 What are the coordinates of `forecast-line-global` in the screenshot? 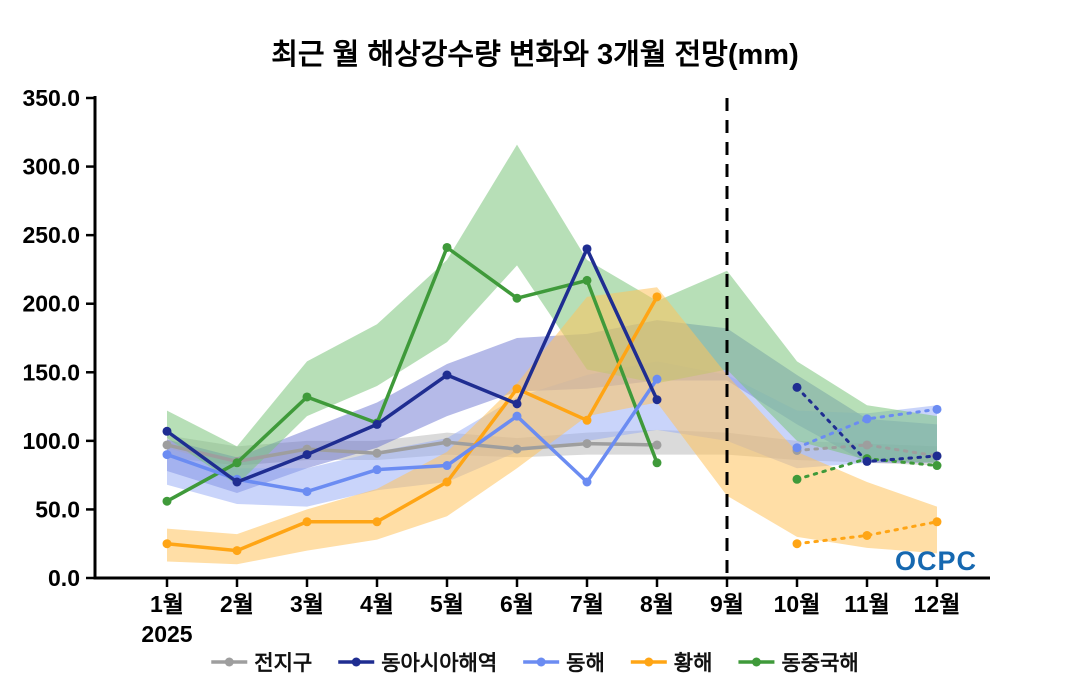 It's located at (867, 450).